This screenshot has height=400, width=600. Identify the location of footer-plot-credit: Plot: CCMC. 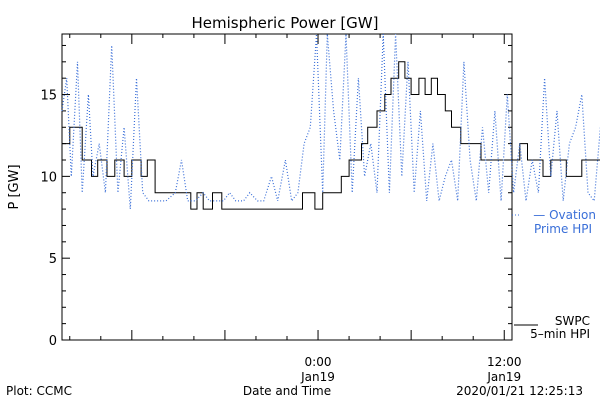
(39, 391).